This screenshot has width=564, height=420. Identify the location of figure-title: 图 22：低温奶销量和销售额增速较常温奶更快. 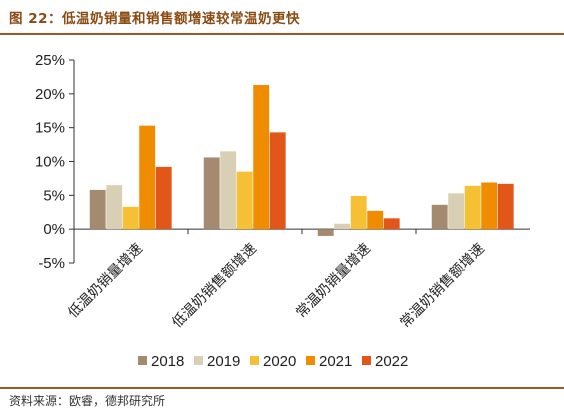
(154, 19).